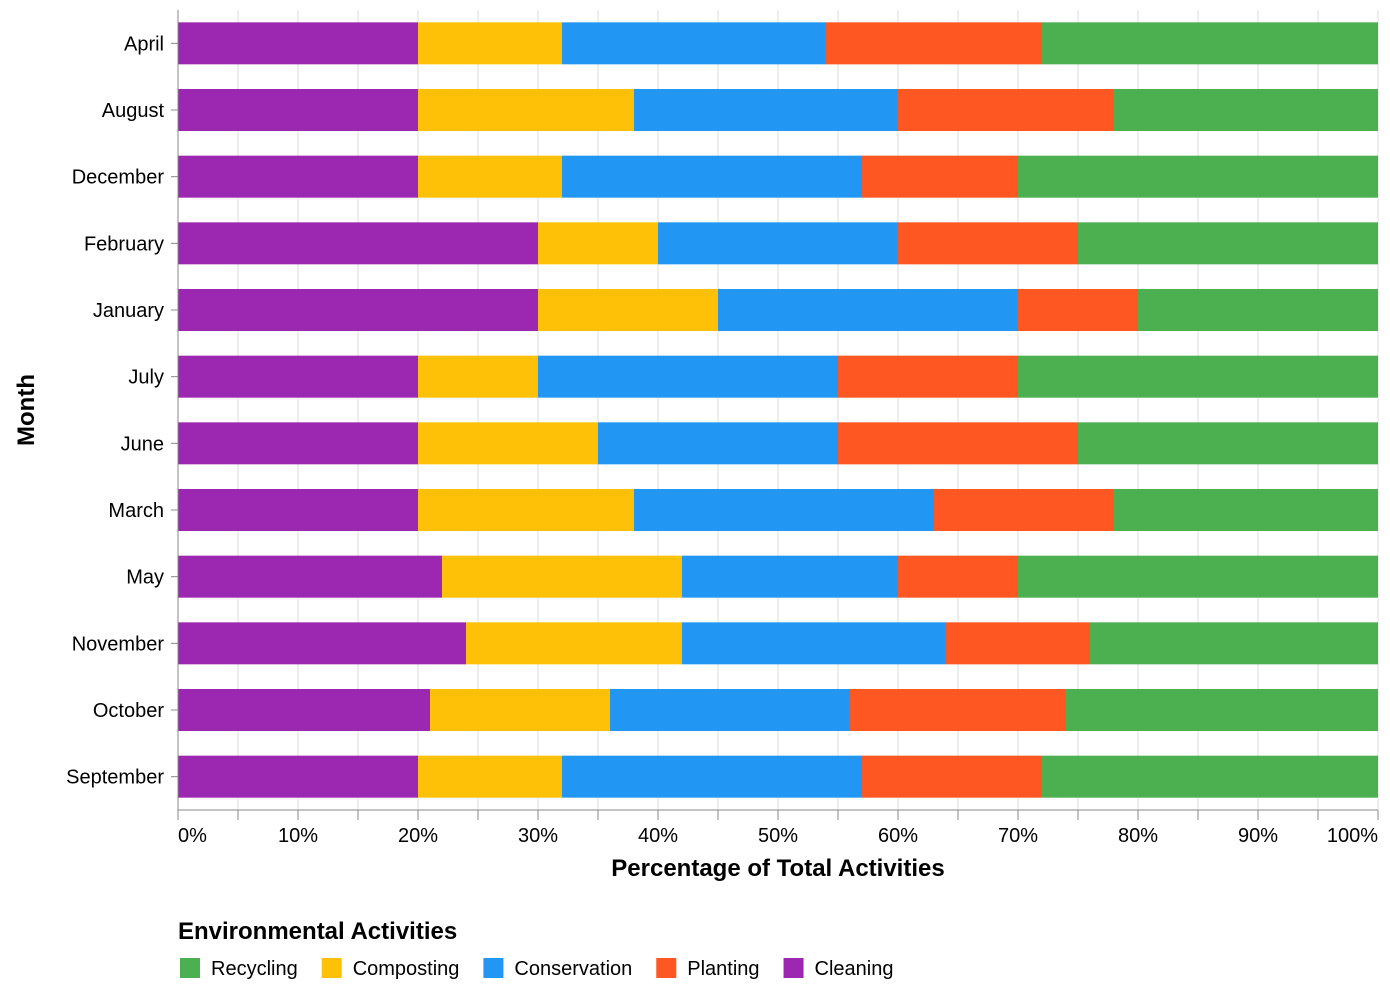 This screenshot has height=990, width=1390. Describe the element at coordinates (298, 836) in the screenshot. I see `x-tick-label: 10%` at that location.